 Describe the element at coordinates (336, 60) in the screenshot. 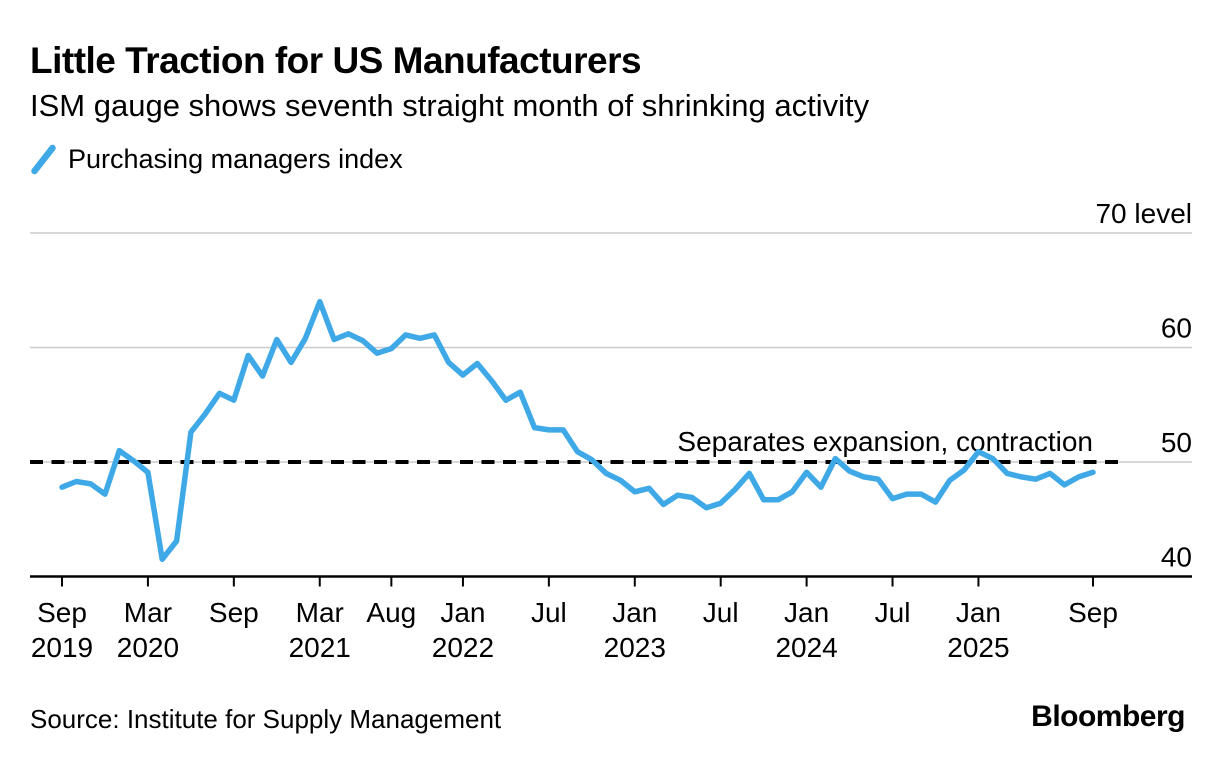

I see `chart-title: Little Traction for US Manufacturers` at that location.